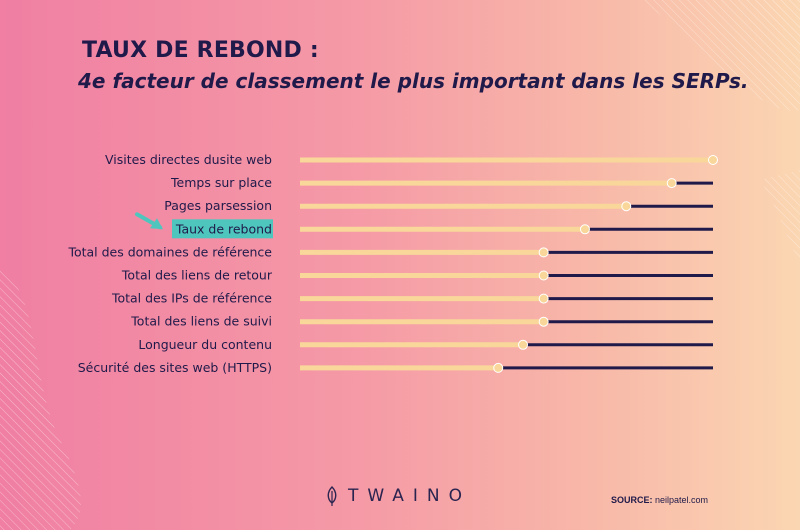 The width and height of the screenshot is (800, 530). Describe the element at coordinates (200, 50) in the screenshot. I see `page-title: TAUX DE REBOND :` at that location.